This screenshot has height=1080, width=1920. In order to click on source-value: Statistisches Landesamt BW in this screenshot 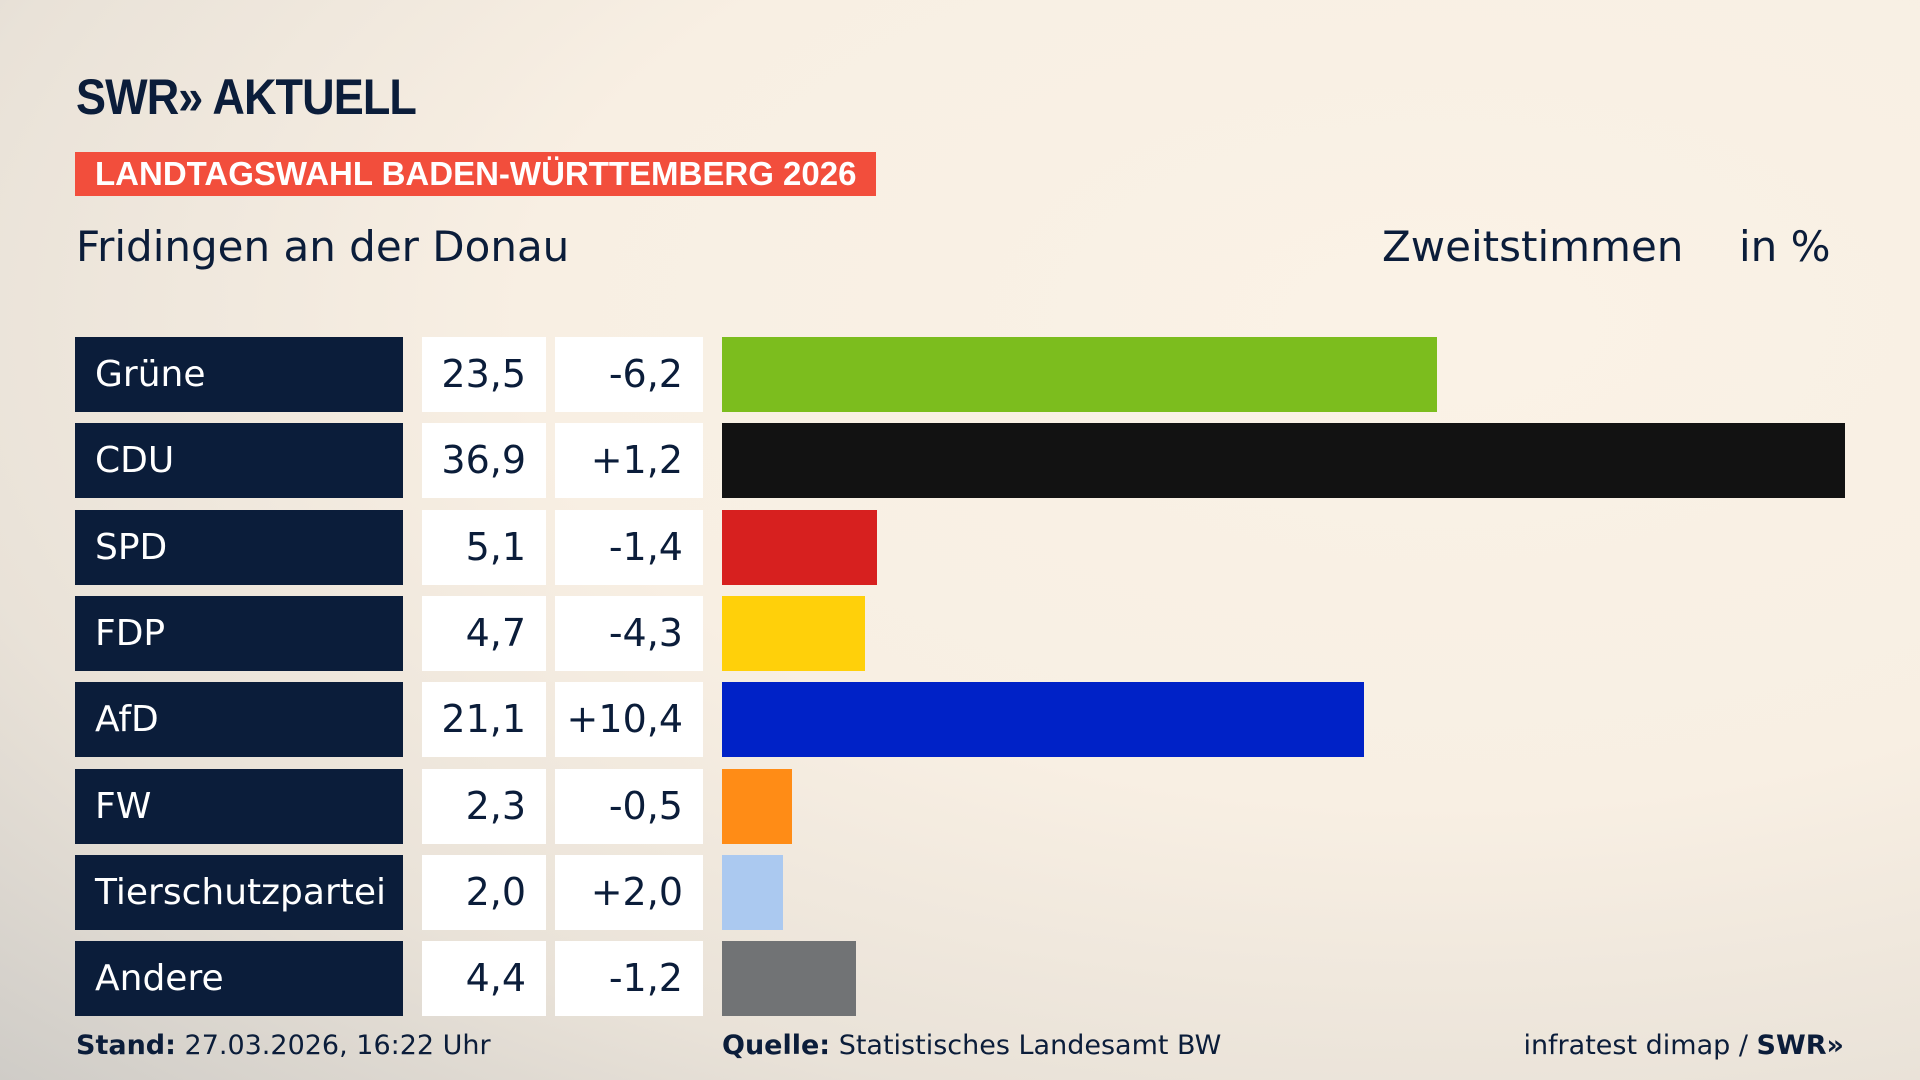, I will do `click(1030, 1045)`.